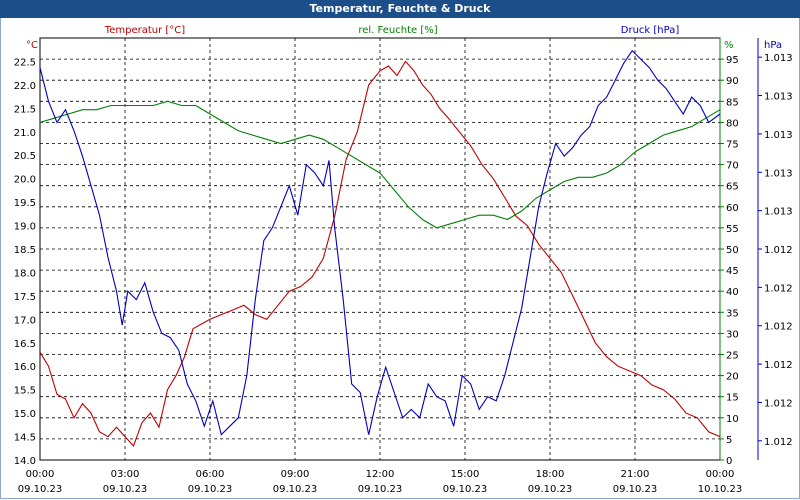 This screenshot has height=500, width=800. What do you see at coordinates (732, 356) in the screenshot?
I see `humidity-tick-label: 25` at bounding box center [732, 356].